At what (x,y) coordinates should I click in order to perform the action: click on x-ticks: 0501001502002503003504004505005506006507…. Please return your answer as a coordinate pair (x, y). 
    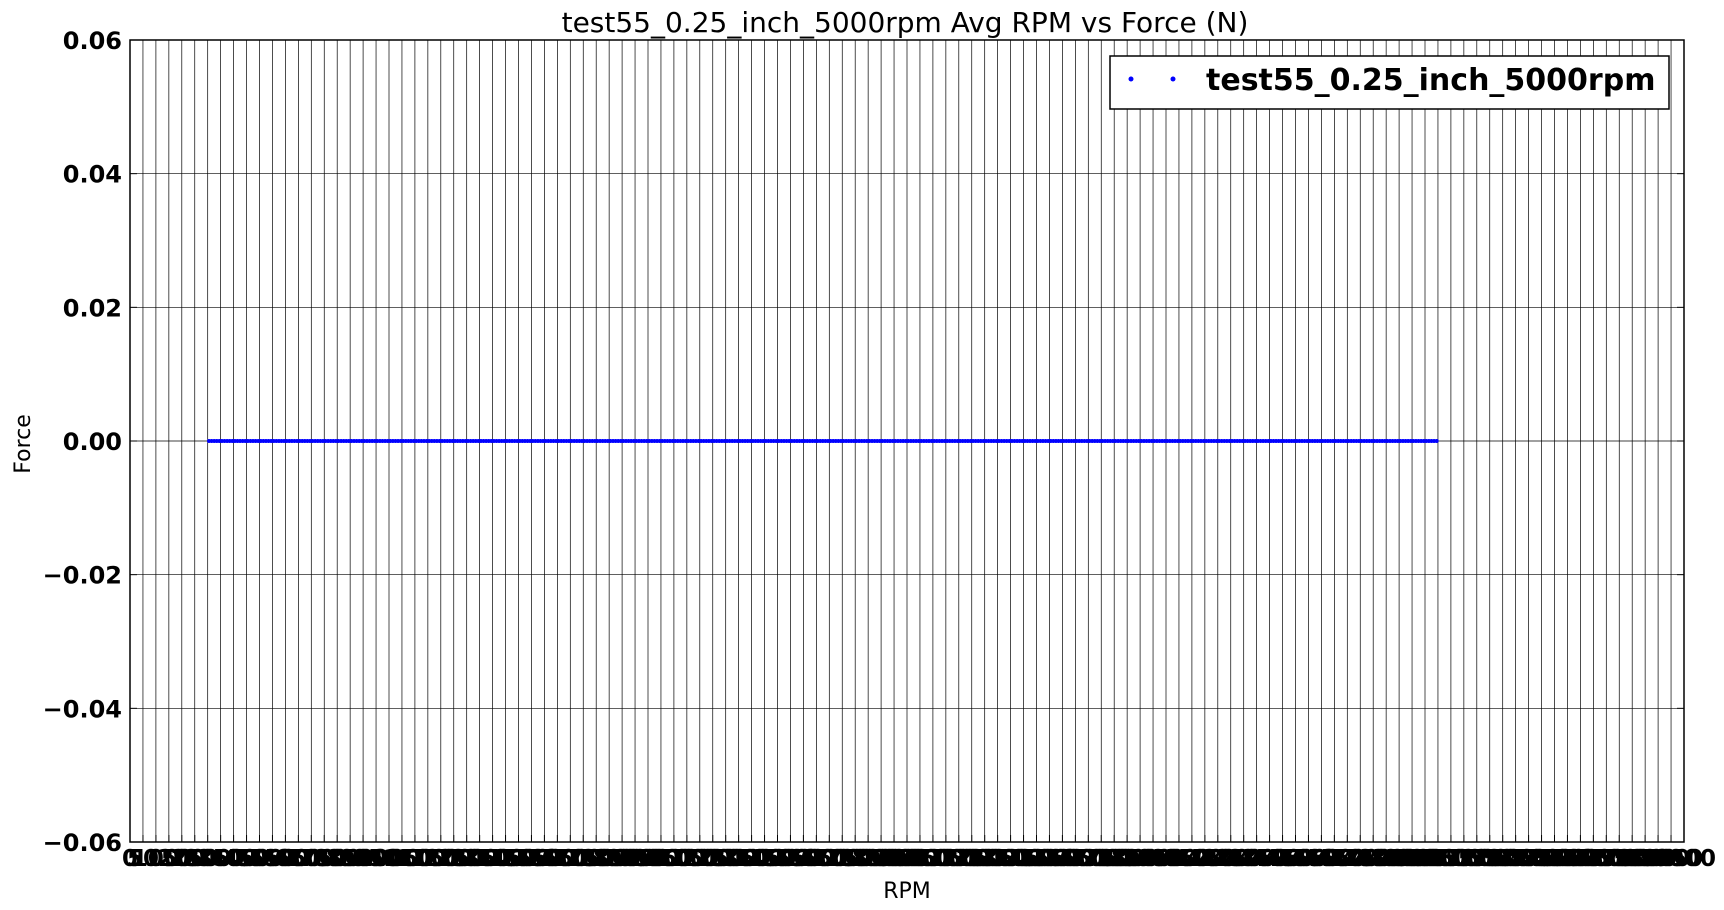
    Looking at the image, I should click on (919, 853).